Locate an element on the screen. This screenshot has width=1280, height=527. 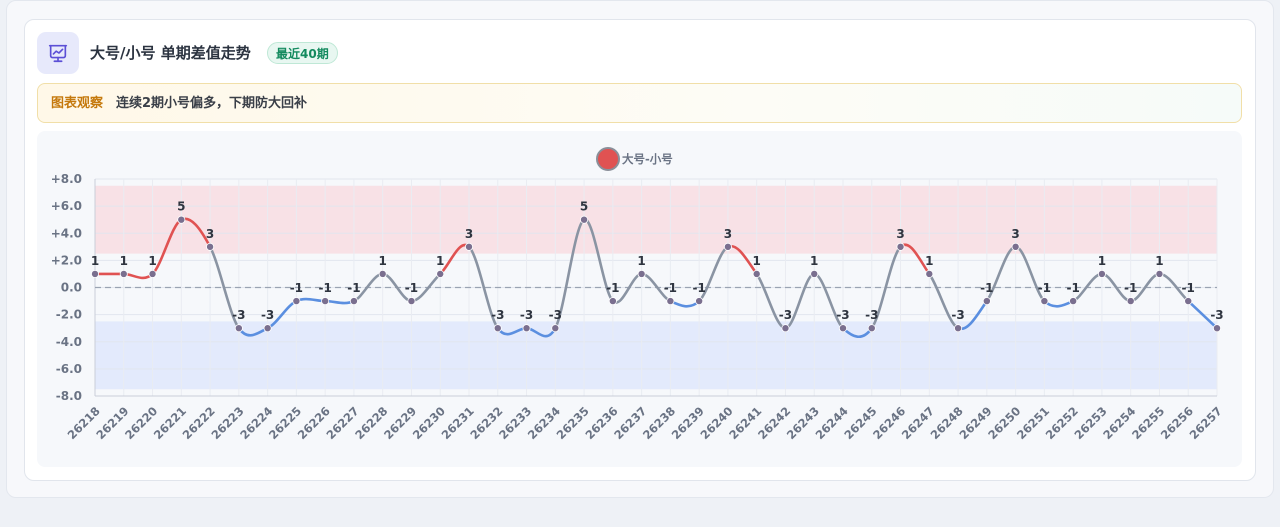
band-high is located at coordinates (656, 219).